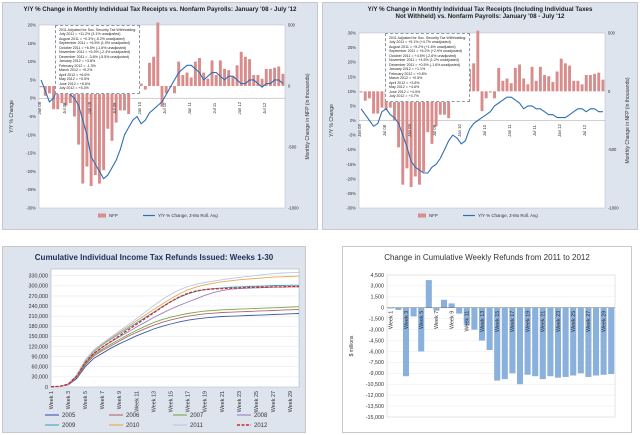 This screenshot has width=640, height=435. Describe the element at coordinates (40, 357) in the screenshot. I see `y-tick-label: 90,000` at that location.